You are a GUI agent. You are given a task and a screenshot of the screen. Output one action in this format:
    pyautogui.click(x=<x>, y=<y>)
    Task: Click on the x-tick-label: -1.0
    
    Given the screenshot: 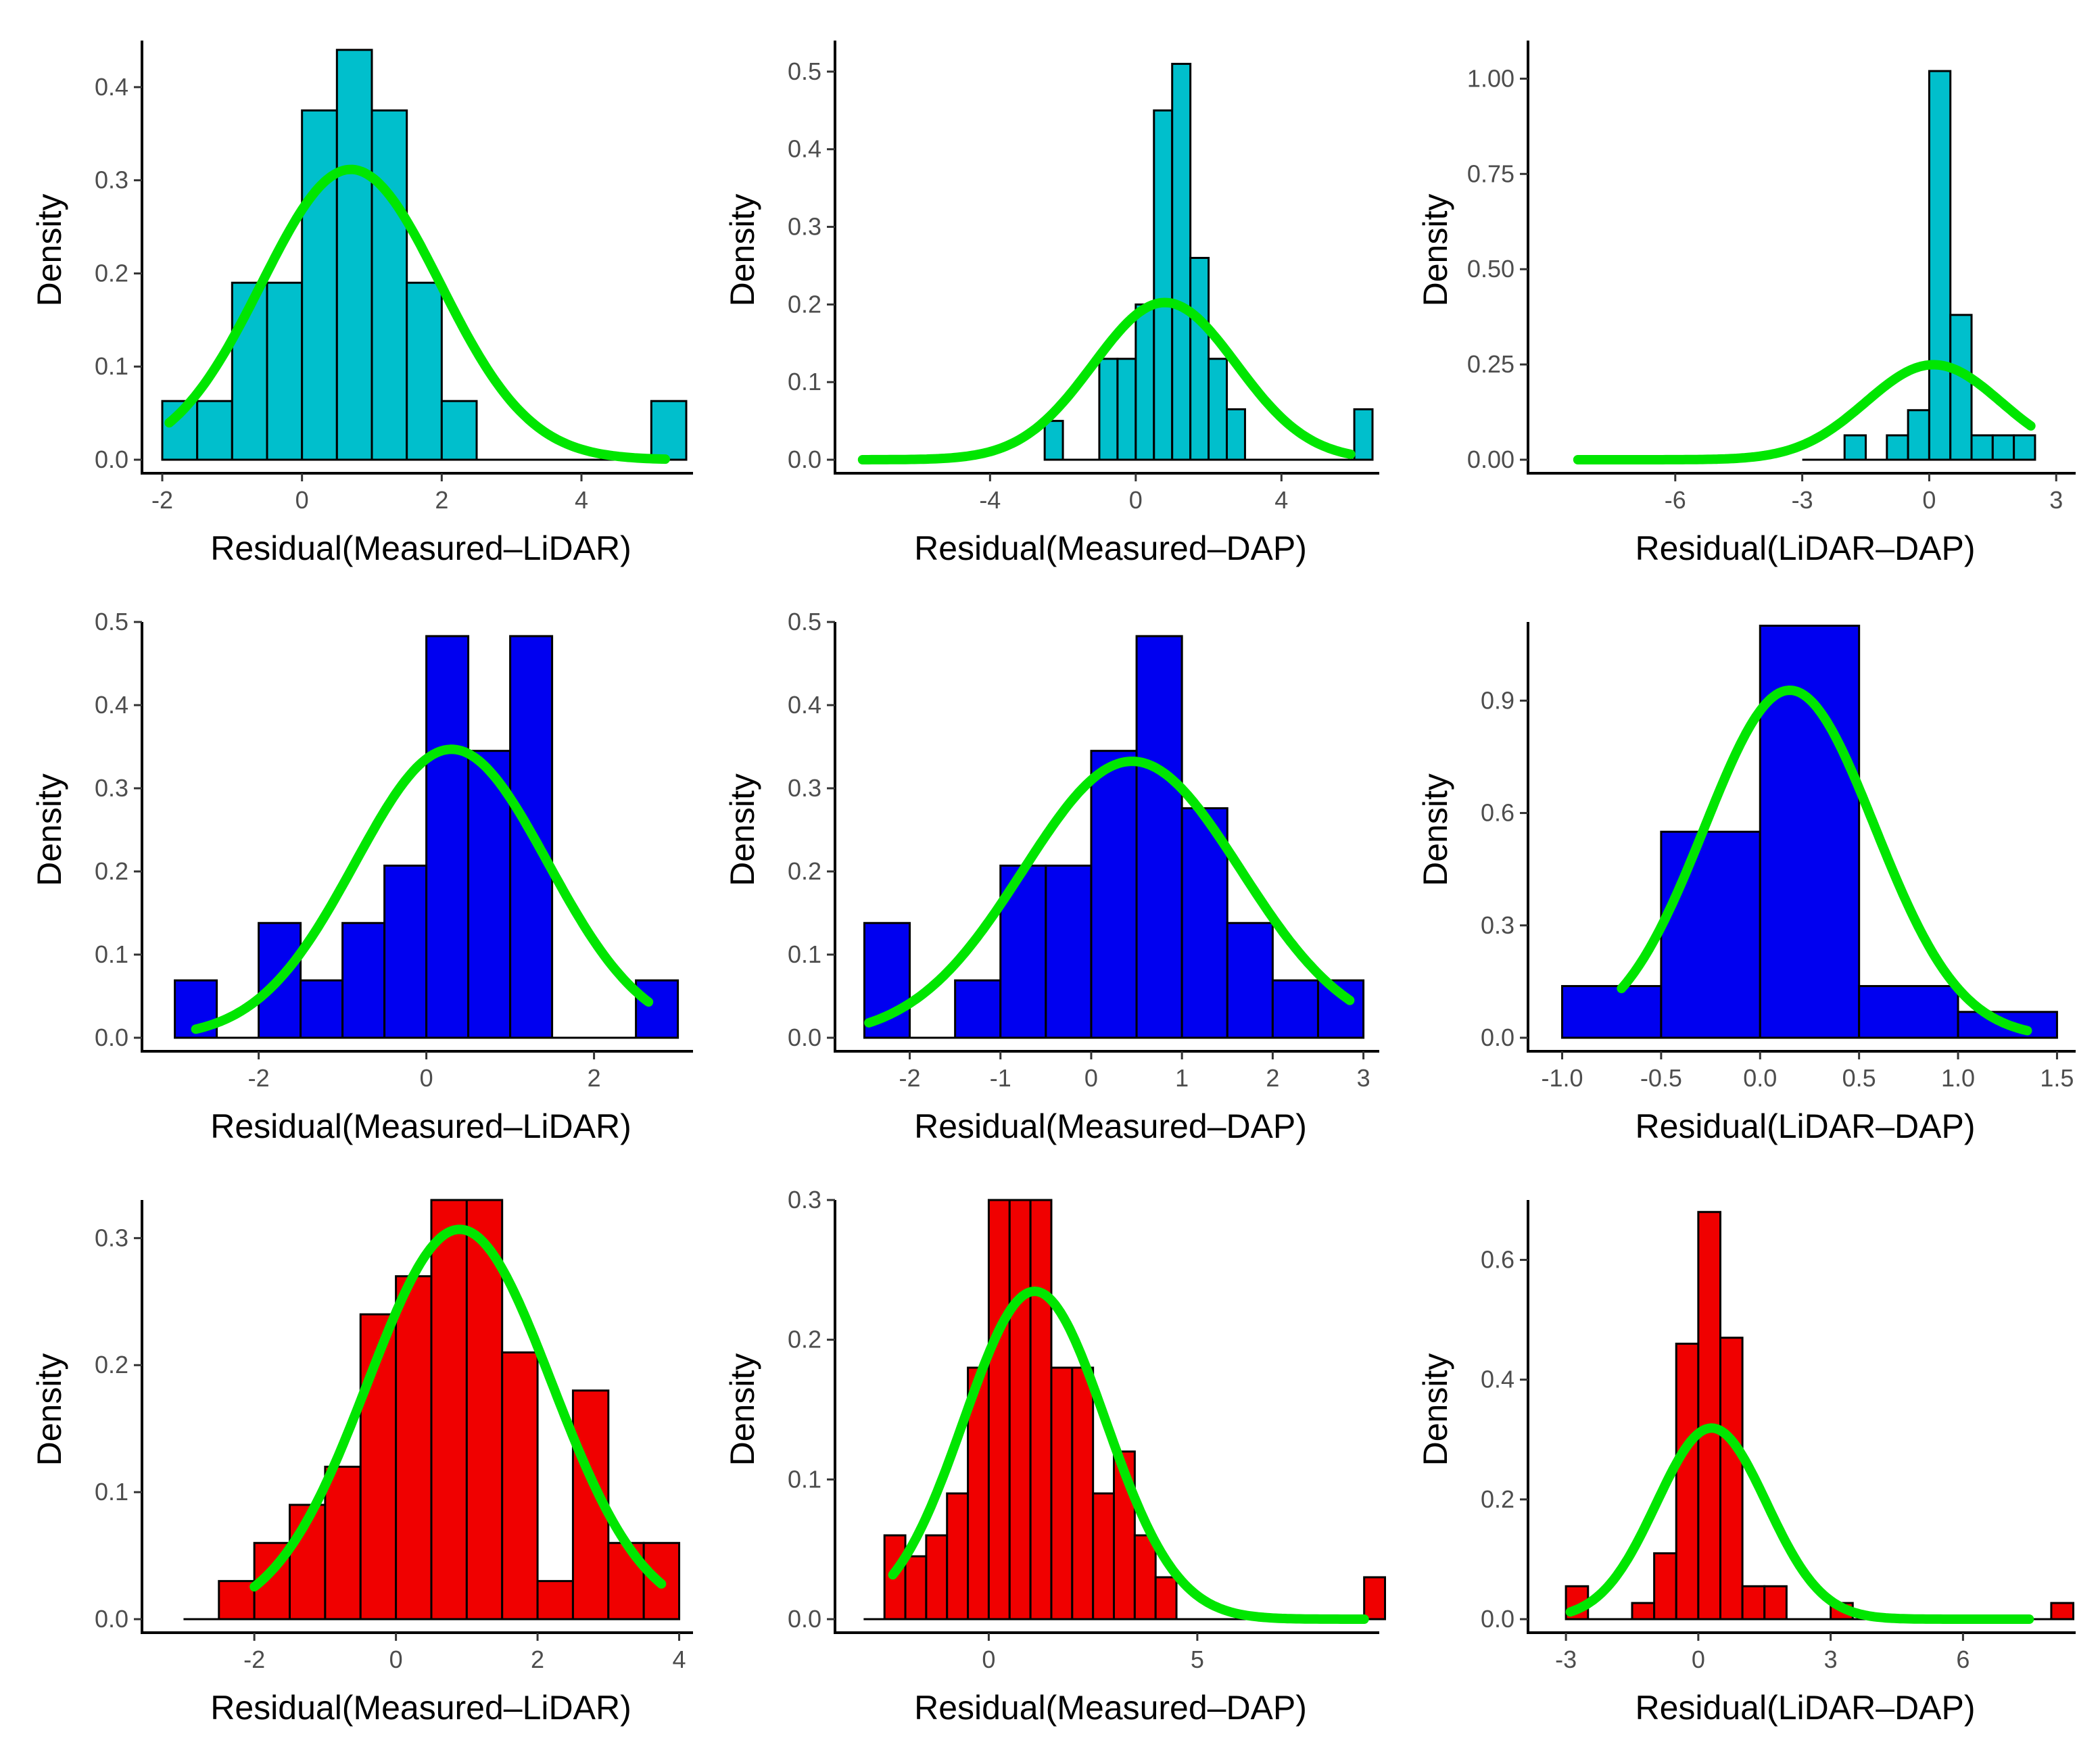 What is the action you would take?
    pyautogui.click(x=1562, y=1078)
    